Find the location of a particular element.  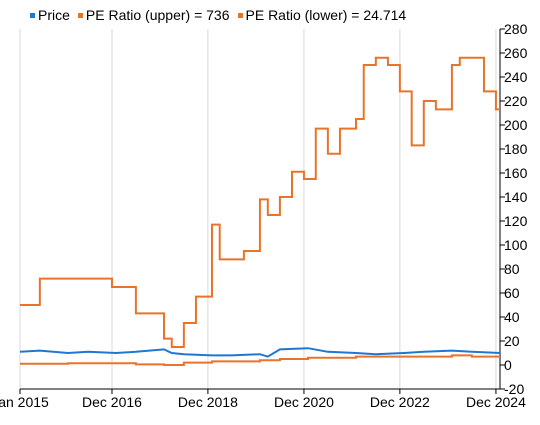

y-tick-label: 60 is located at coordinates (512, 293).